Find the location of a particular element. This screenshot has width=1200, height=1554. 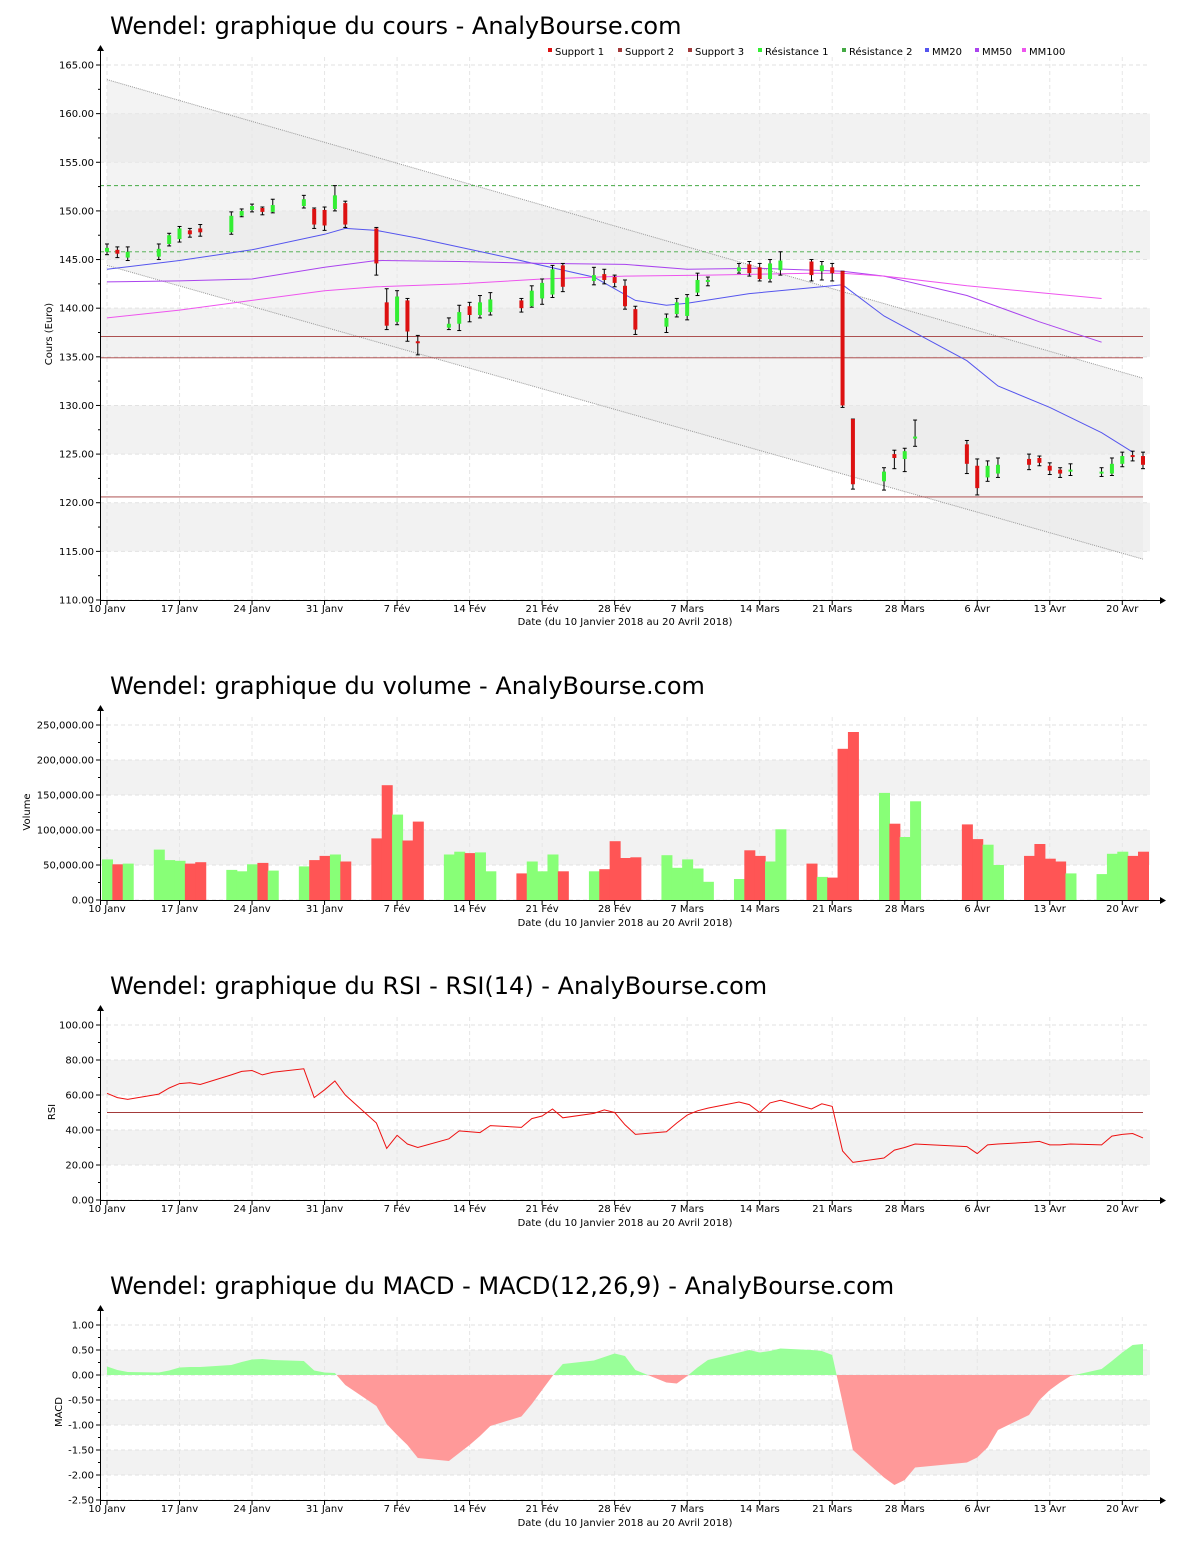

volume-x-tick-label: 28 Mars is located at coordinates (905, 909).